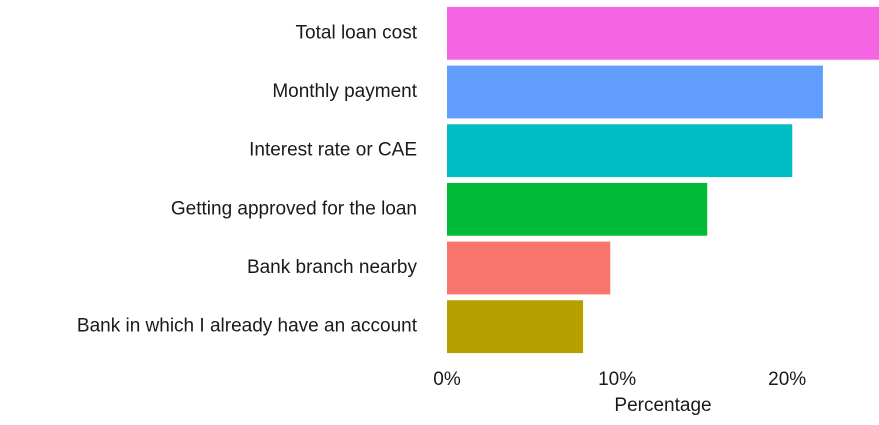 The image size is (879, 425). Describe the element at coordinates (617, 379) in the screenshot. I see `x-tick-label: 10%` at that location.